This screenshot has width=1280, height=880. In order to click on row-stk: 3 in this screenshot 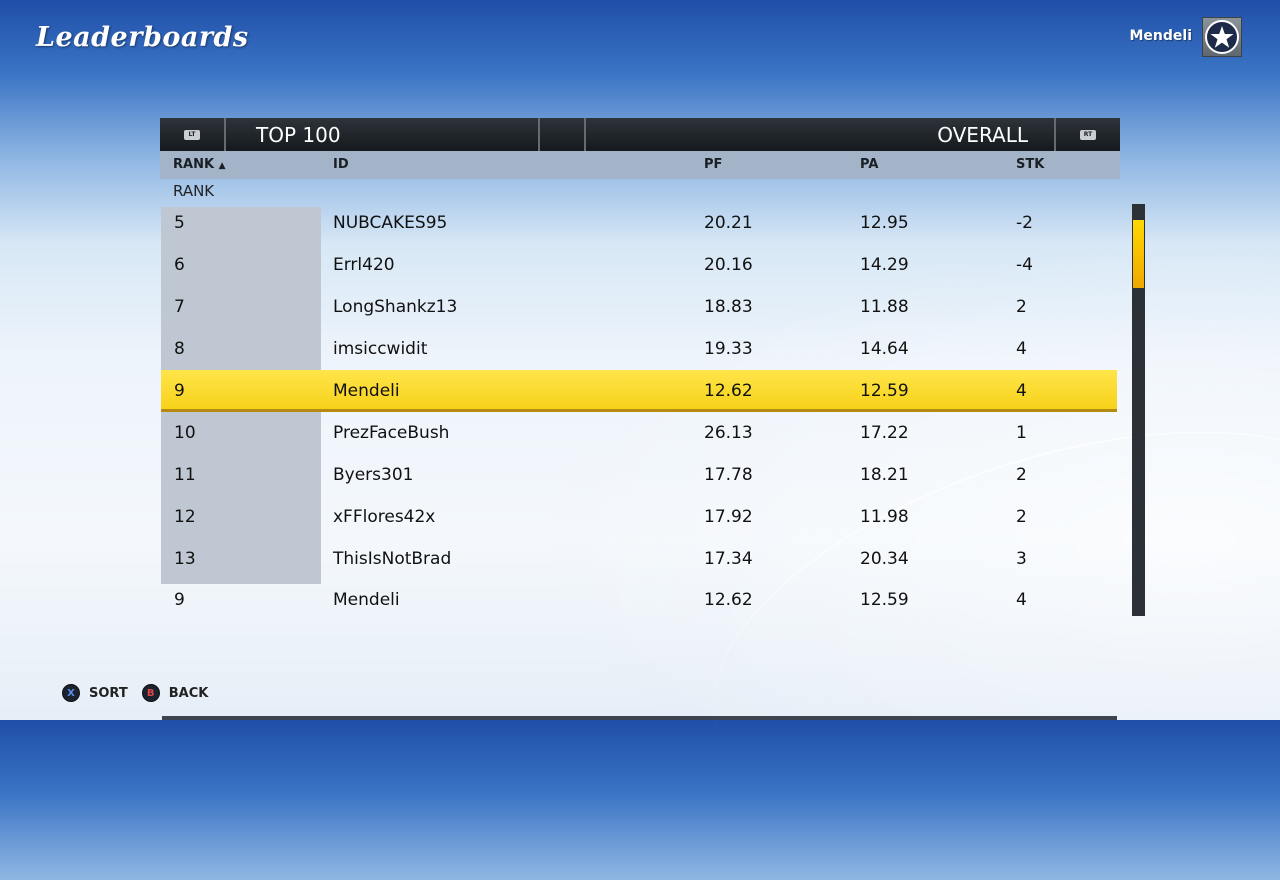, I will do `click(1021, 559)`.